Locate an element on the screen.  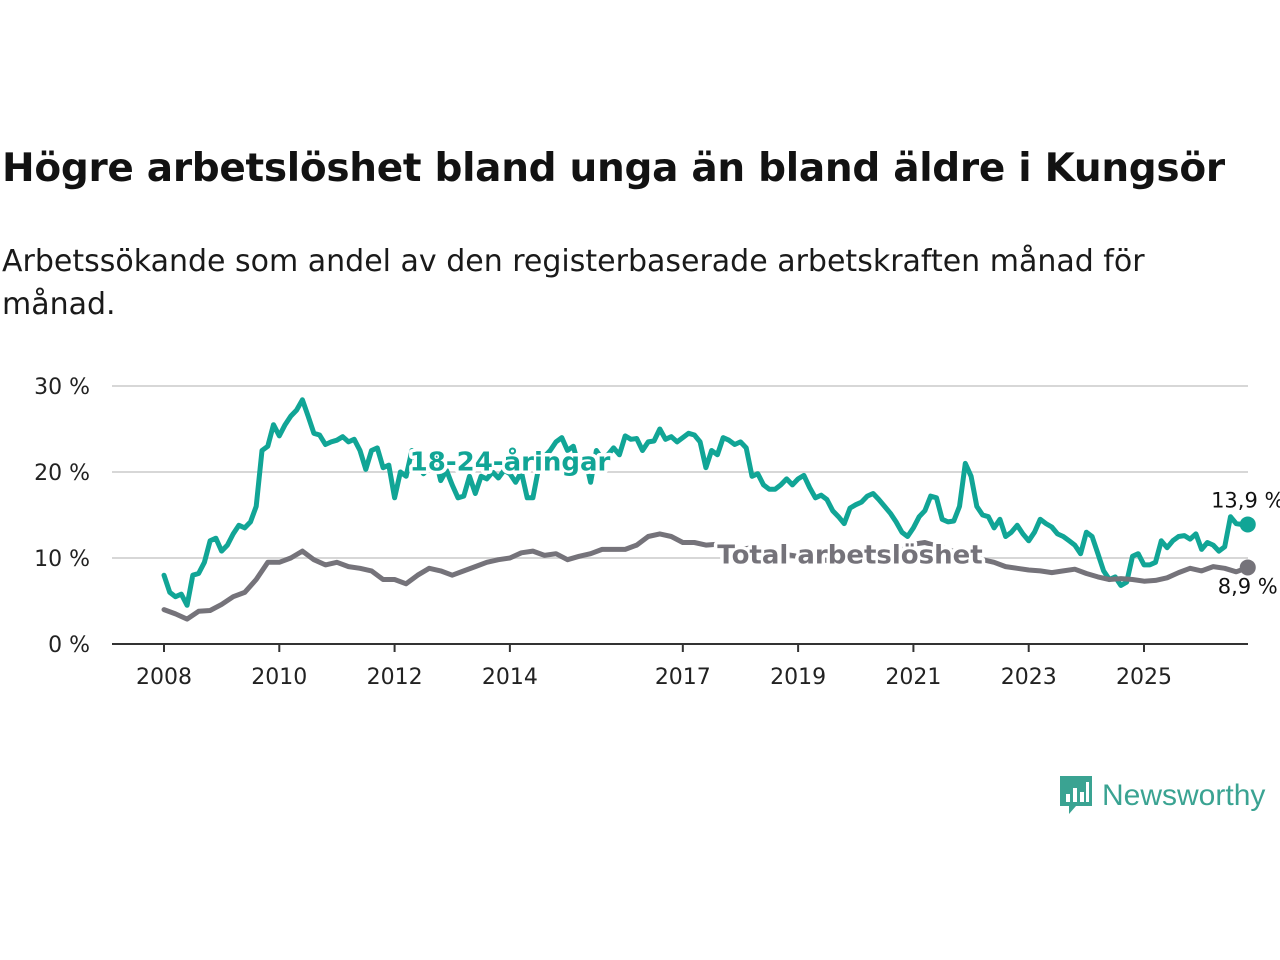
brand-name: Newsworthy is located at coordinates (1184, 795).